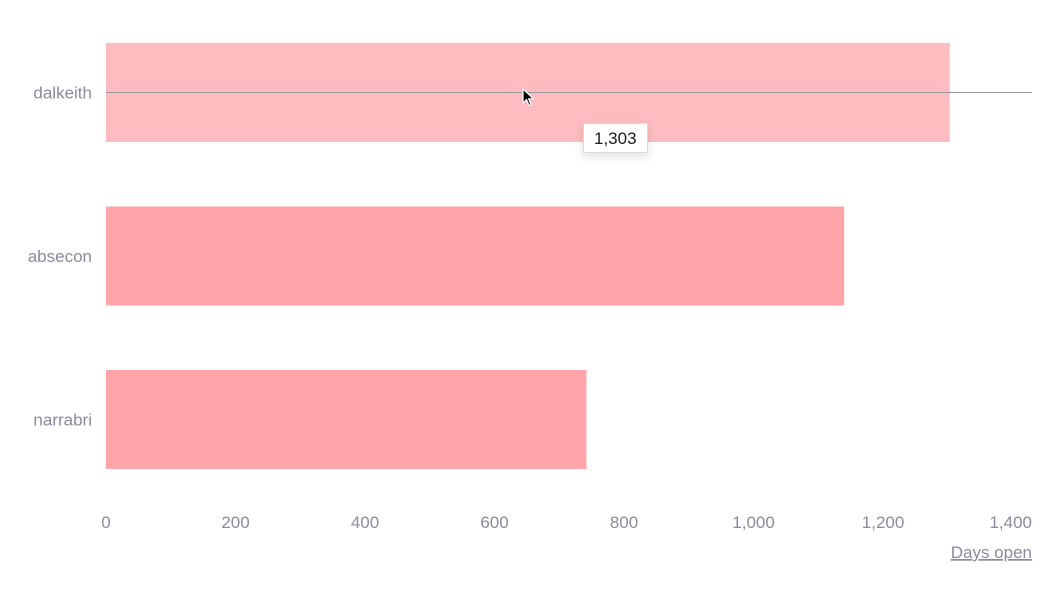 The width and height of the screenshot is (1058, 595). What do you see at coordinates (615, 138) in the screenshot?
I see `value-tooltip: 1,303` at bounding box center [615, 138].